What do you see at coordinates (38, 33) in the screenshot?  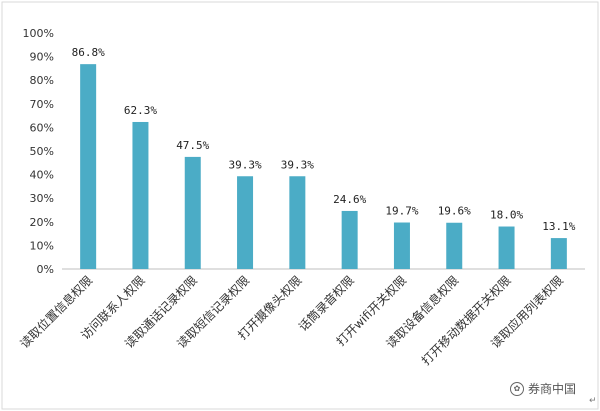 I see `y-tick-label: 100%` at bounding box center [38, 33].